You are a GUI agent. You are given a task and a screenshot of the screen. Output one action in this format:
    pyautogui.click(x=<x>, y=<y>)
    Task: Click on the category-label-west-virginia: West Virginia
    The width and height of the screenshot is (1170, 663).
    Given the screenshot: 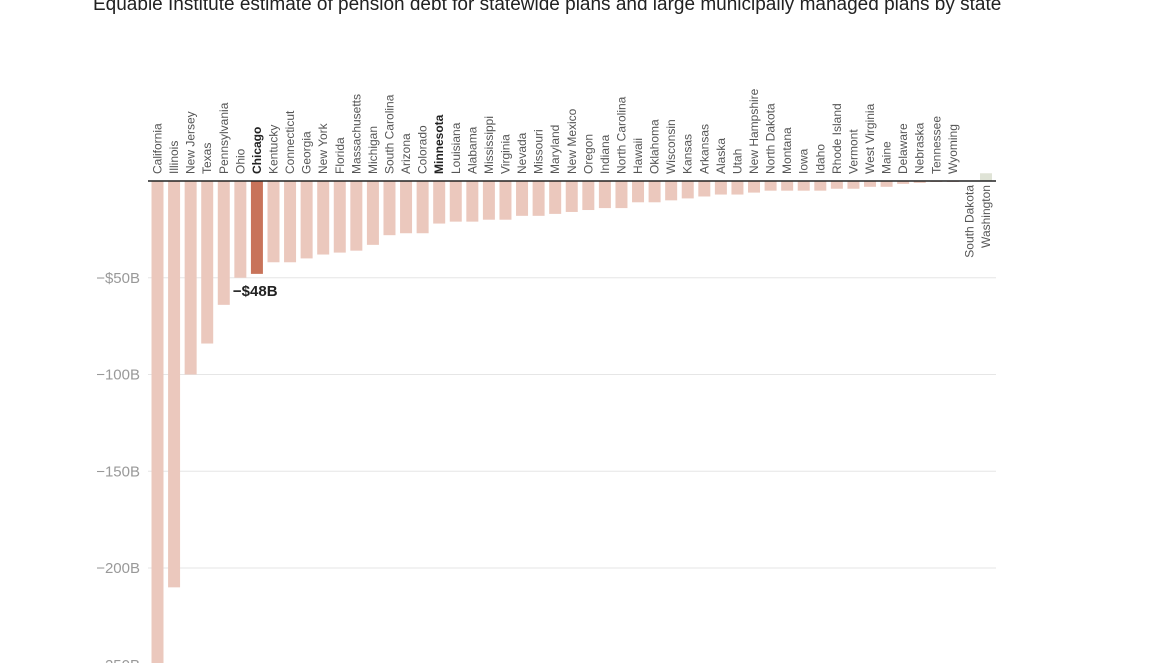 What is the action you would take?
    pyautogui.click(x=870, y=138)
    